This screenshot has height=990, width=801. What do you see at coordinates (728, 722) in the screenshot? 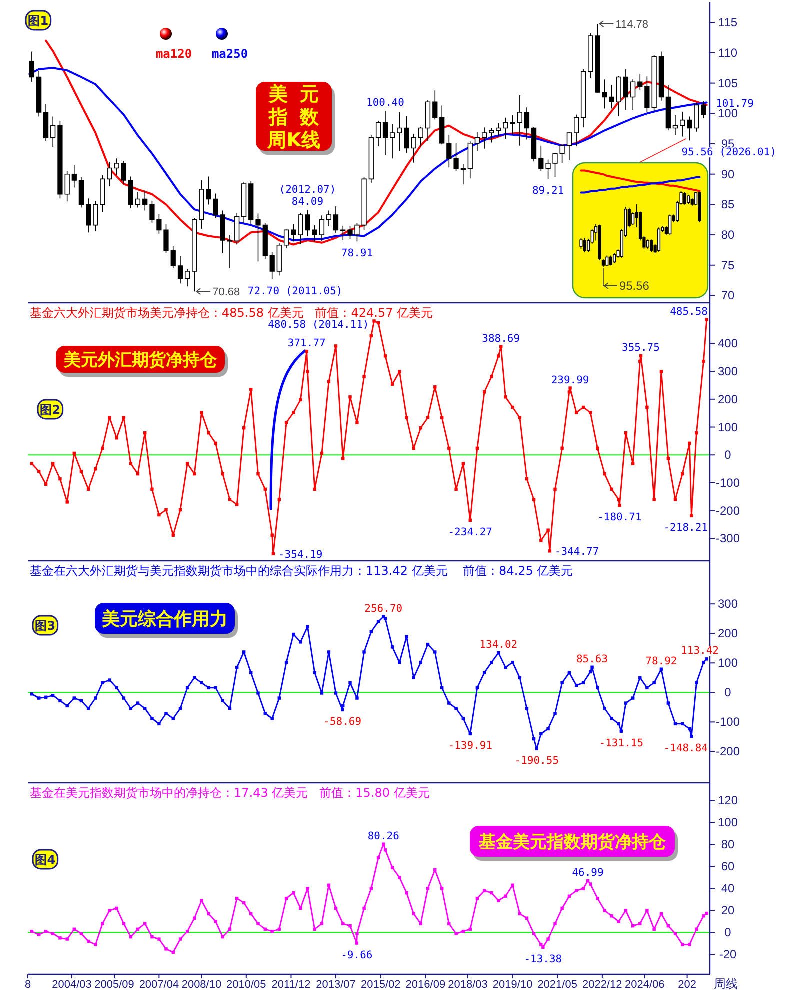
I see `y-tick-label: -100` at bounding box center [728, 722].